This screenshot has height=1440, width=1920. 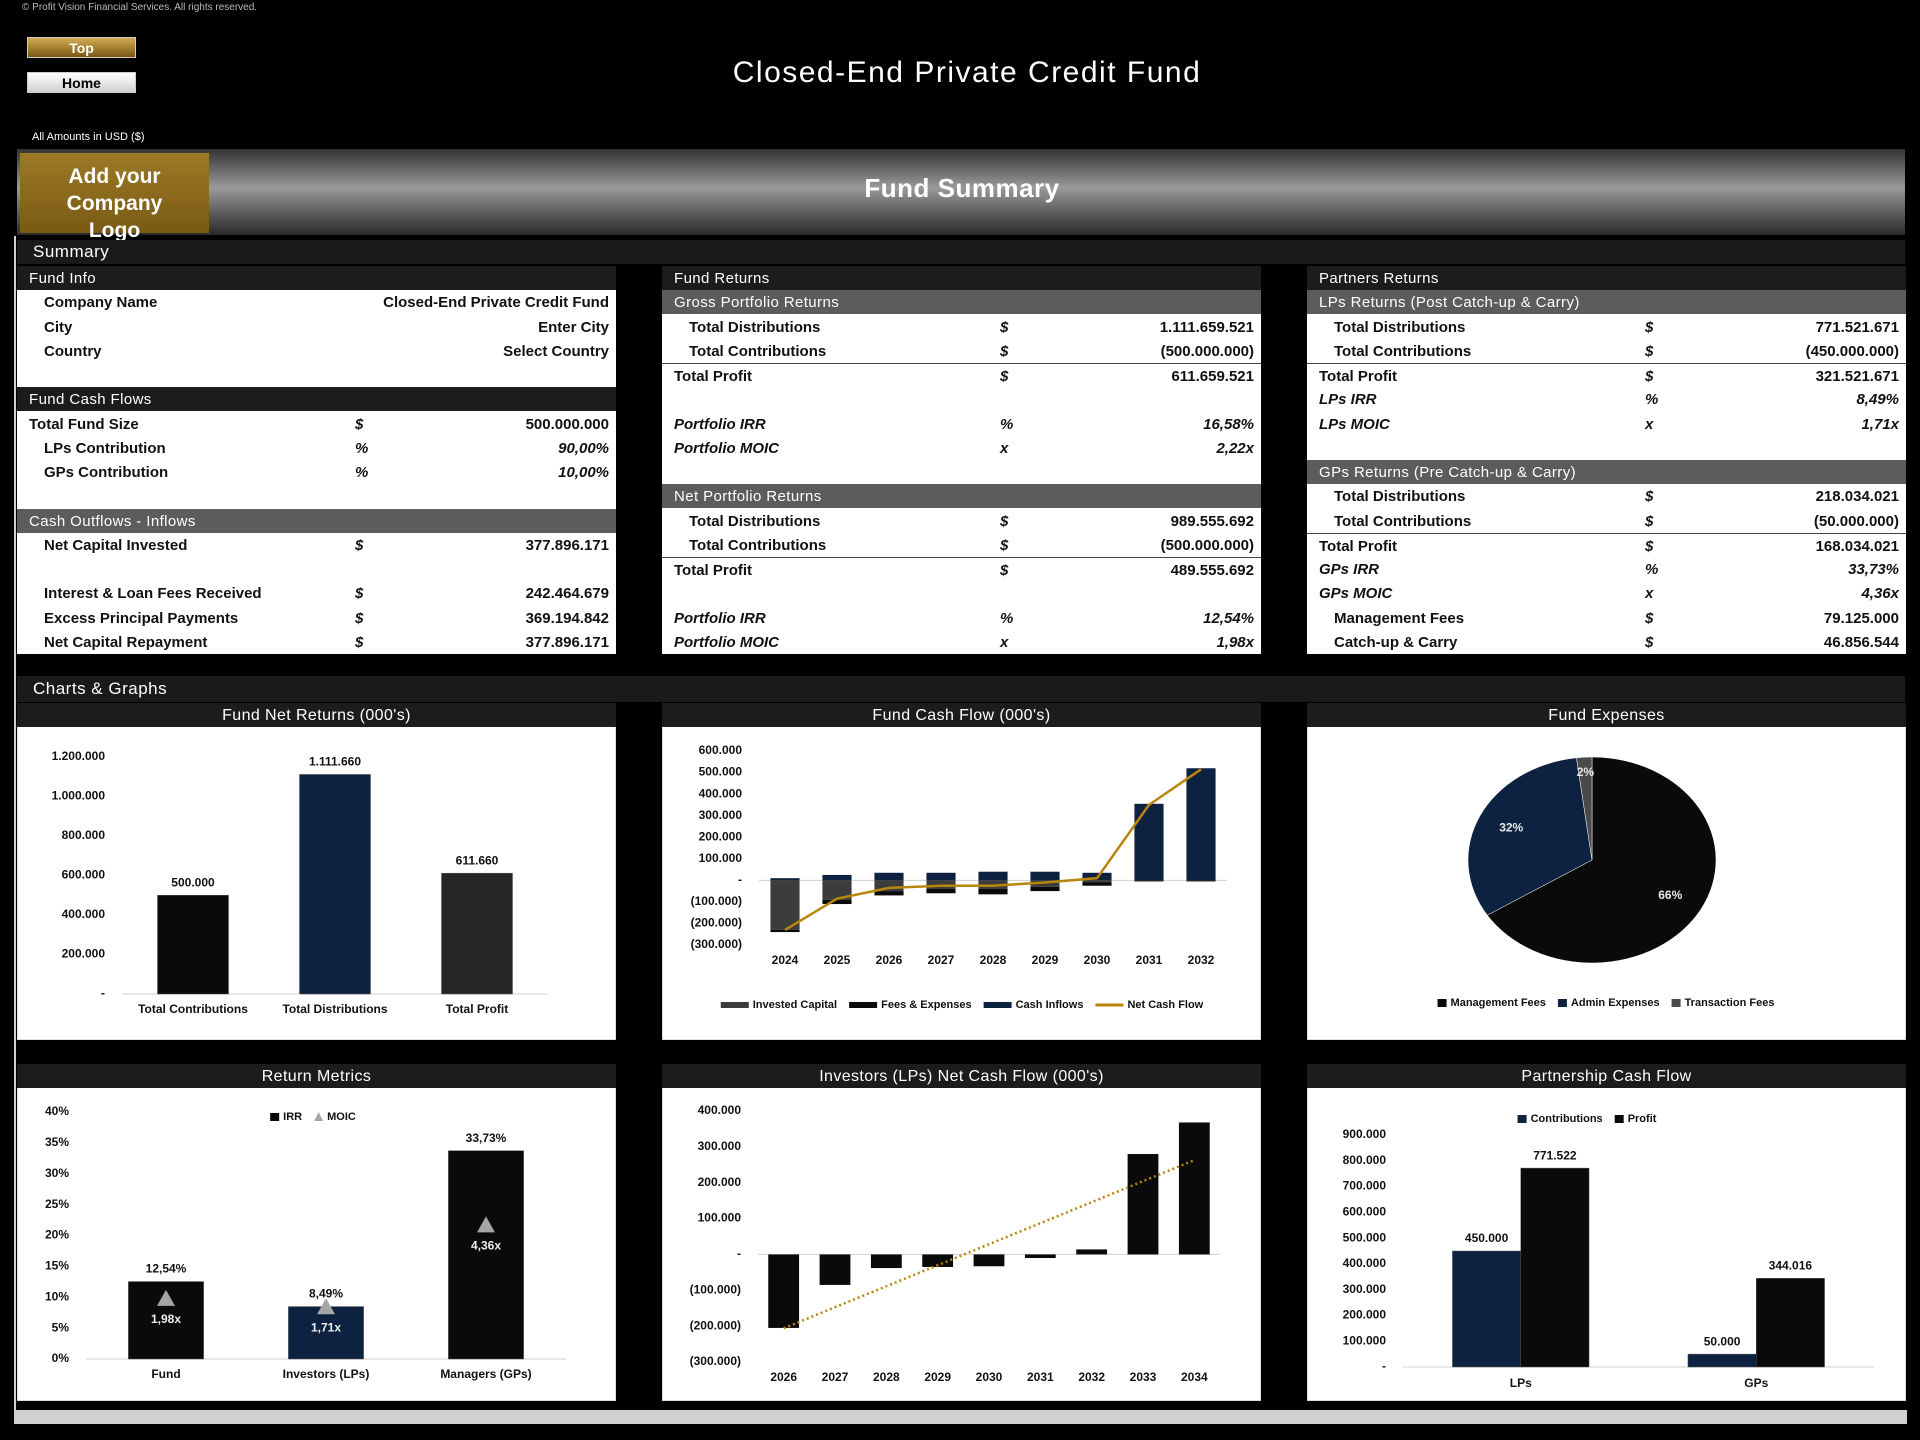 I want to click on row-value: (500.000.000), so click(x=1207, y=351).